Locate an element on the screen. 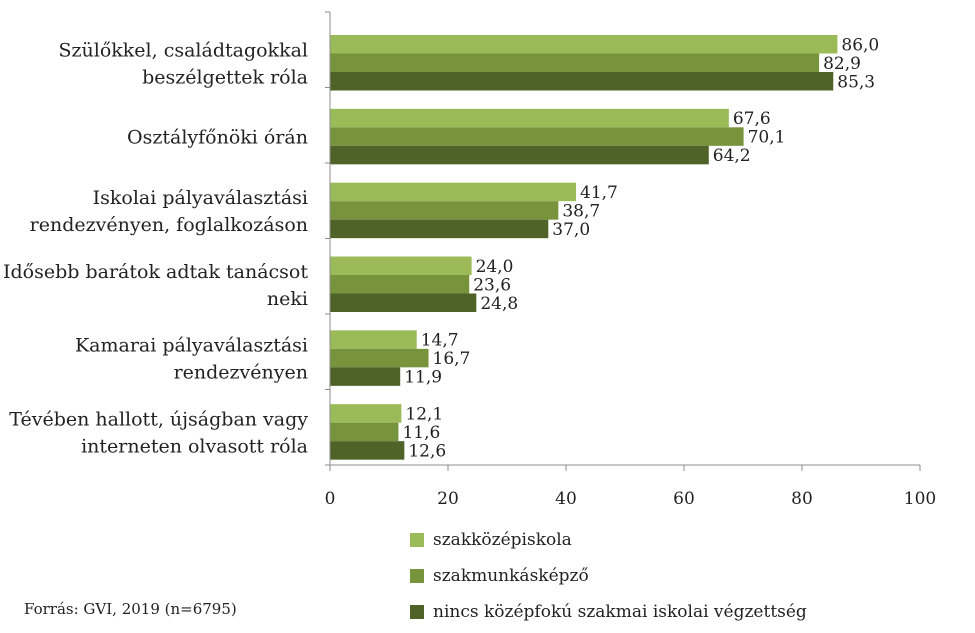 The image size is (975, 633). data-label: 38,7 is located at coordinates (581, 211).